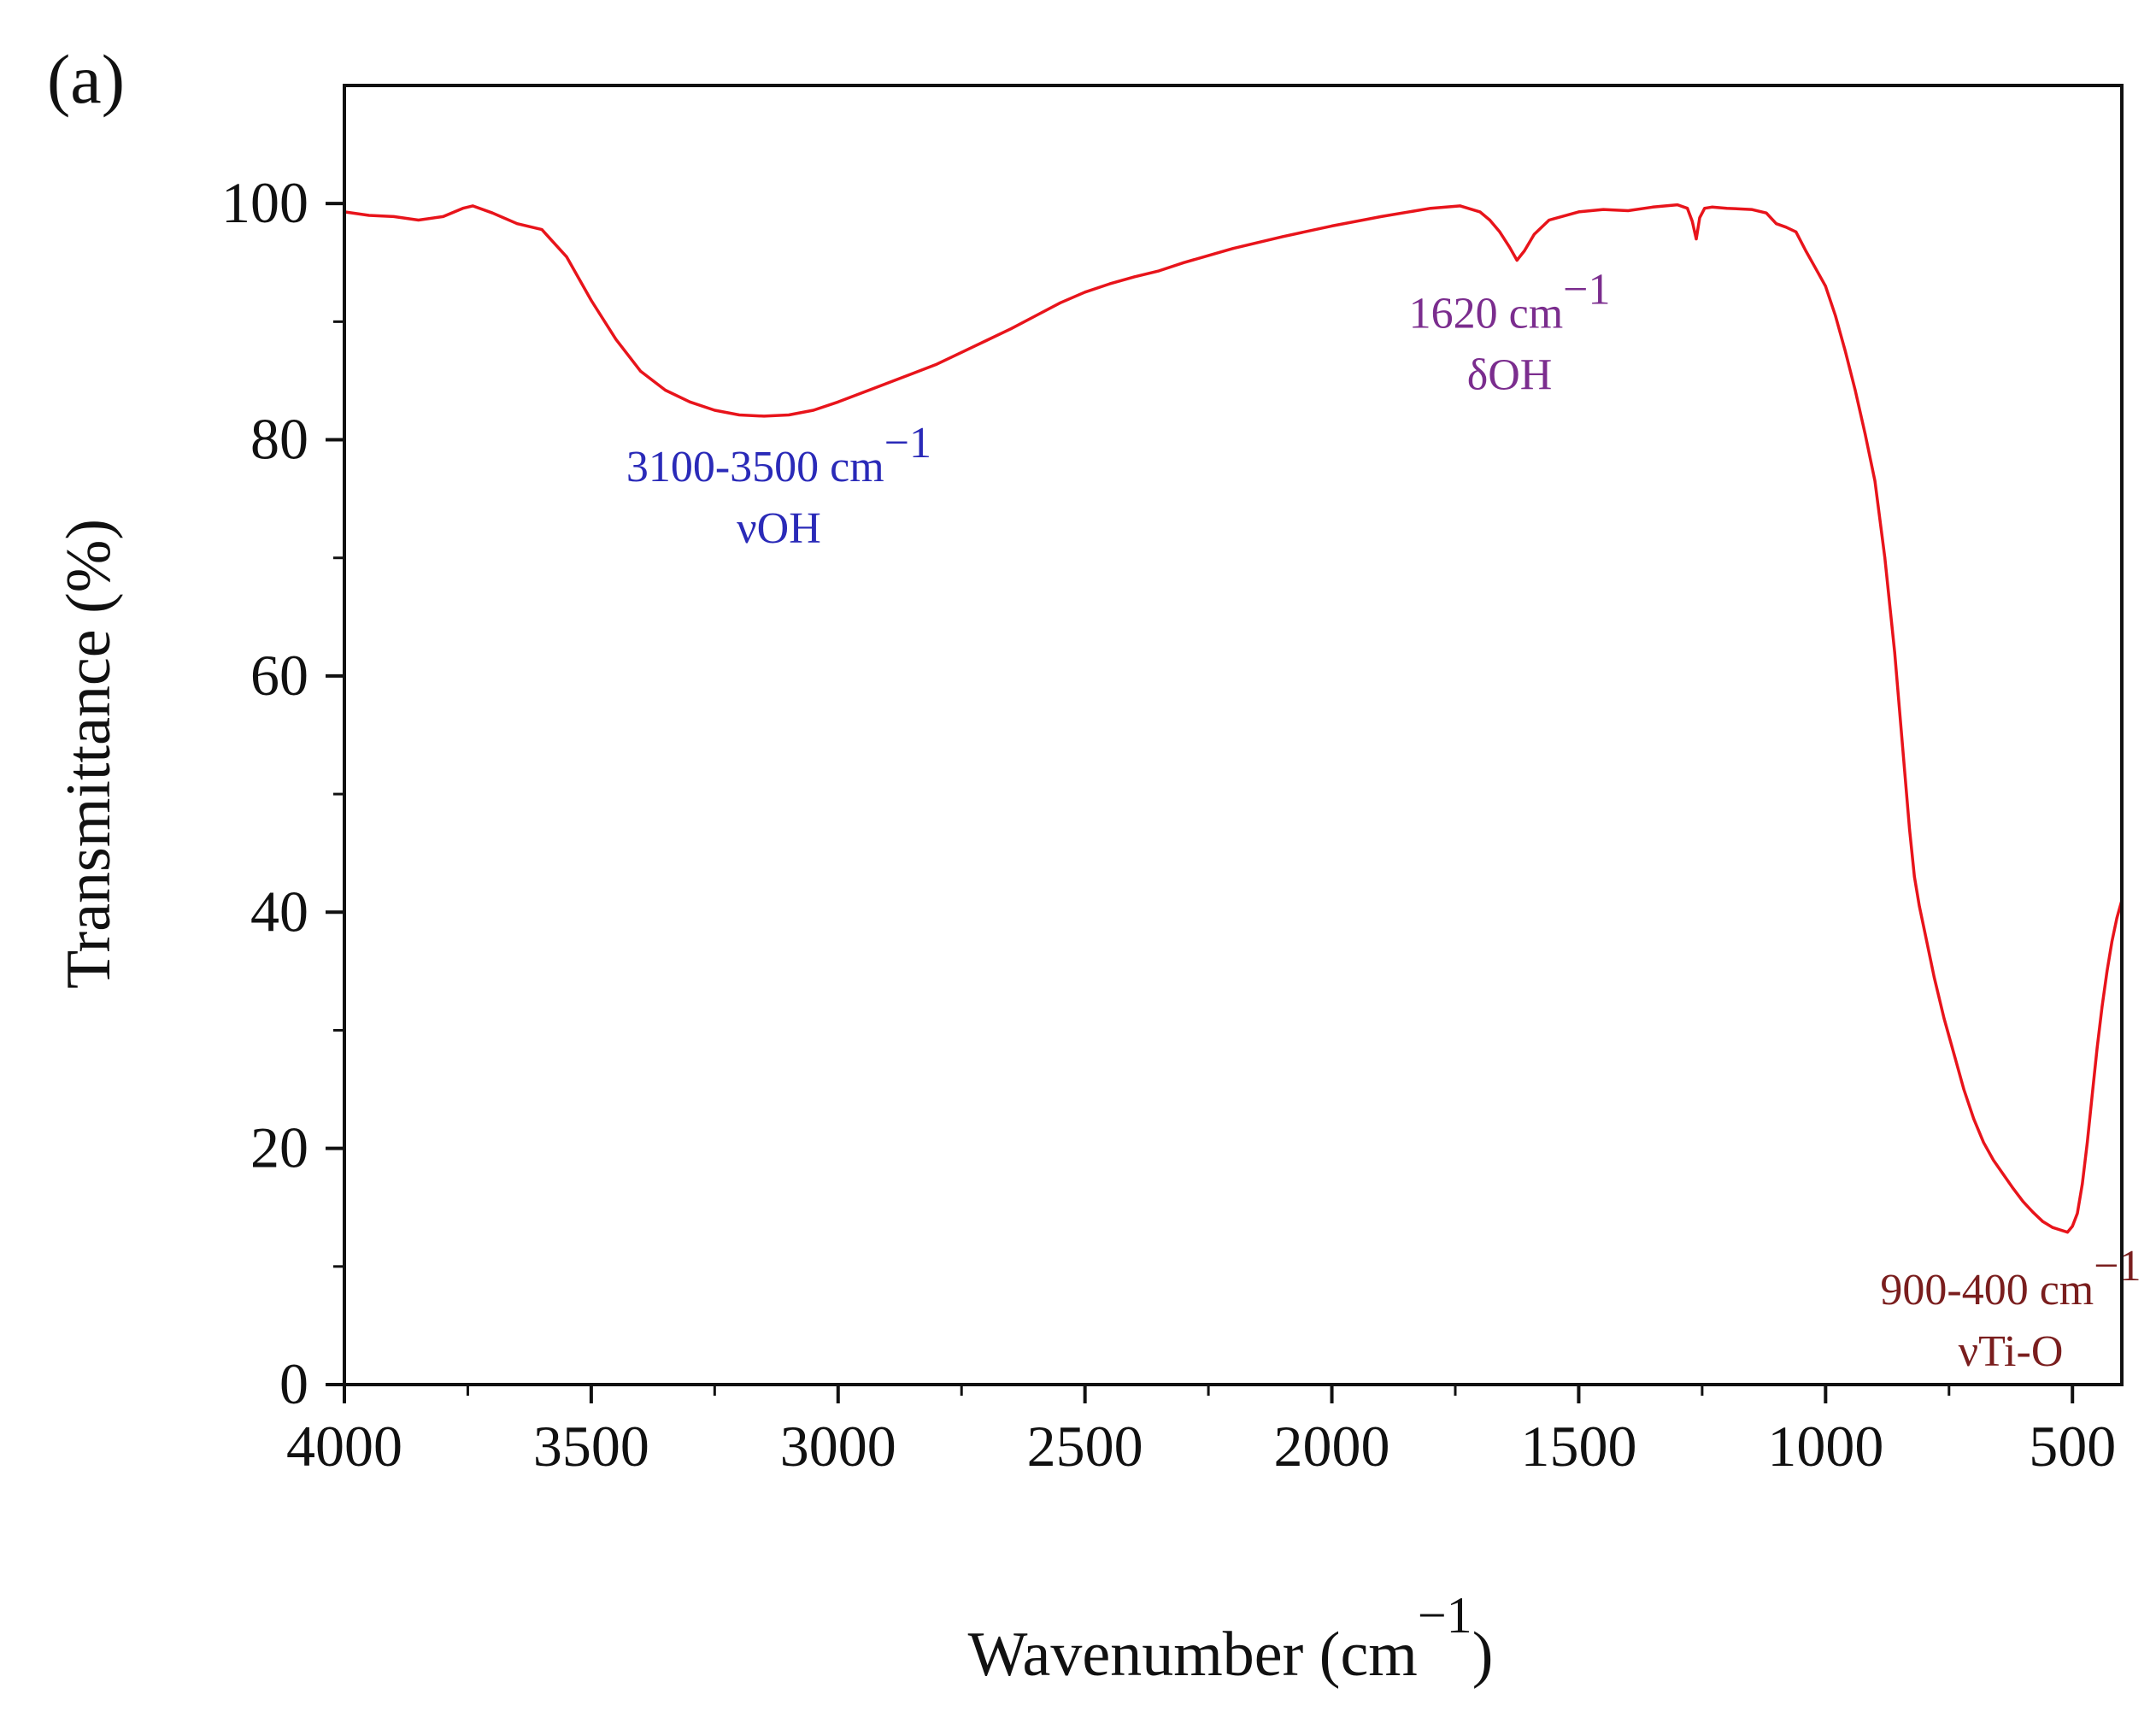 The image size is (2156, 1735). I want to click on x-tick-label: 2000, so click(1332, 1446).